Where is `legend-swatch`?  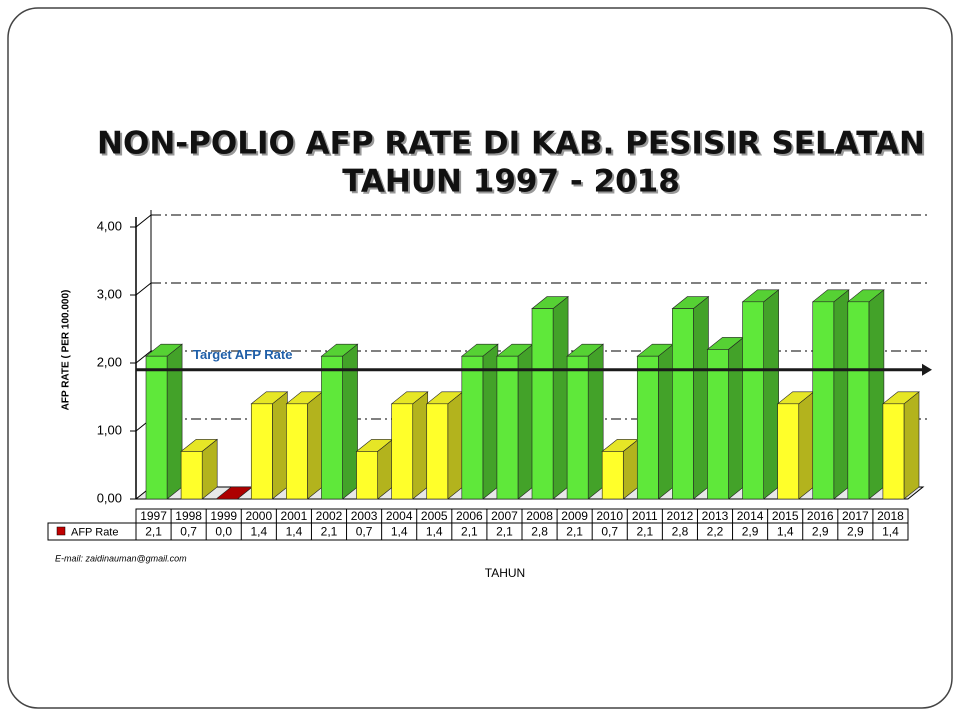 legend-swatch is located at coordinates (61, 531).